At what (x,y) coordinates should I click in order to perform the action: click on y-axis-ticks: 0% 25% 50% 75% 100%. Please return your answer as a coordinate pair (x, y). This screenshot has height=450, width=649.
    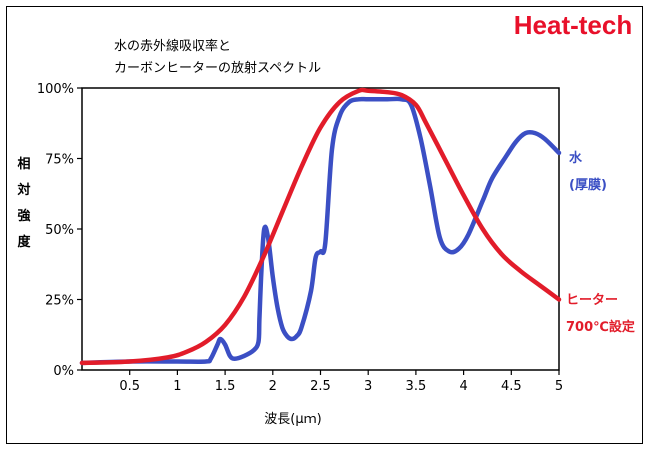
    Looking at the image, I should click on (59, 230).